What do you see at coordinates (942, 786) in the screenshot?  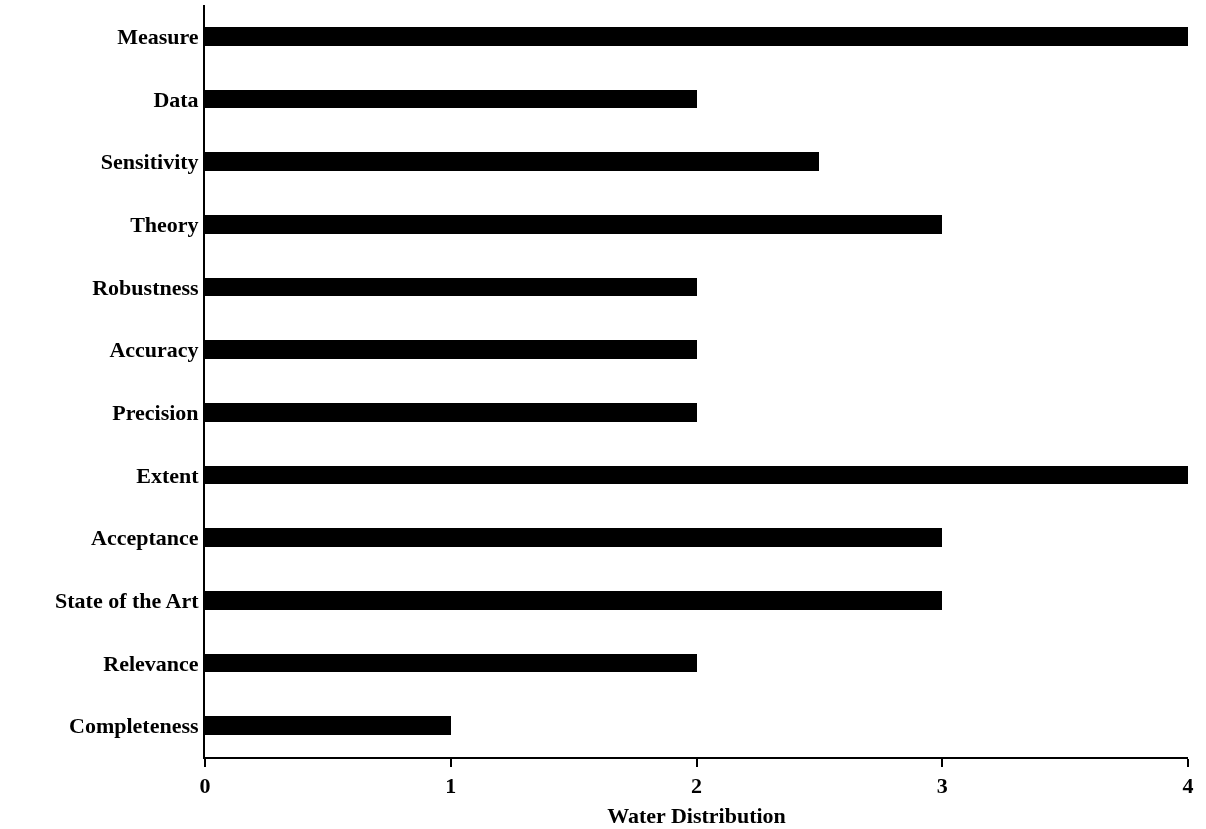 I see `x-tick-label: 3` at bounding box center [942, 786].